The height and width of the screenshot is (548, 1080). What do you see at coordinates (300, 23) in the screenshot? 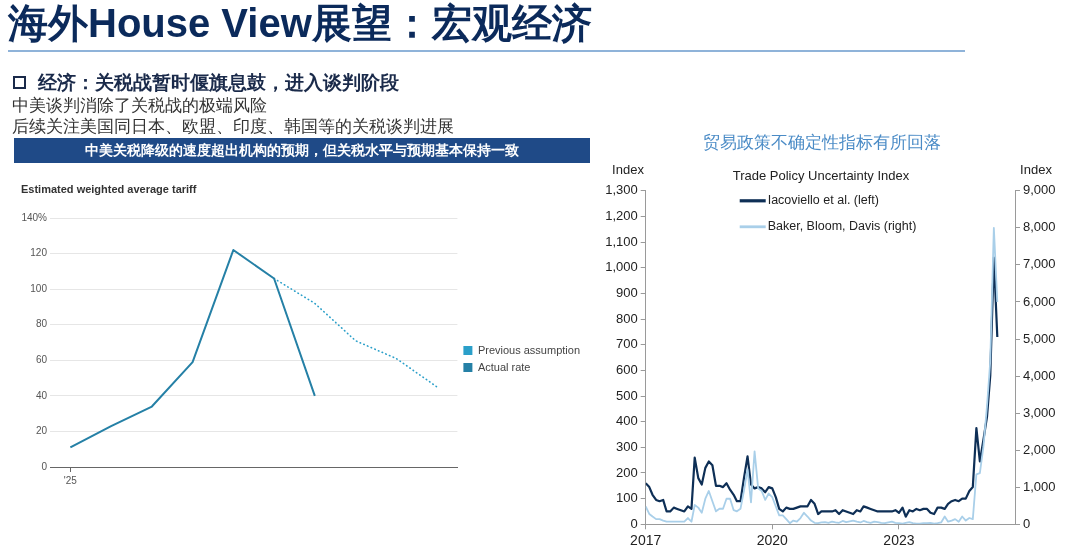
I see `text: 海外House View展望：宏观经济` at bounding box center [300, 23].